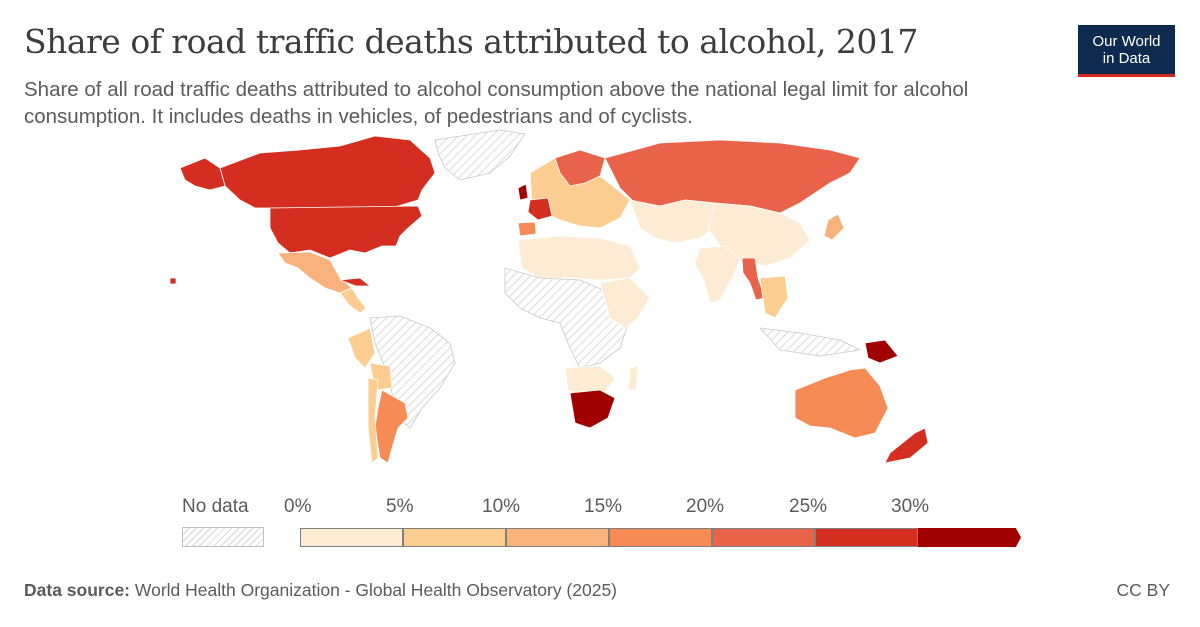  Describe the element at coordinates (353, 300) in the screenshot. I see `region-central-america` at that location.